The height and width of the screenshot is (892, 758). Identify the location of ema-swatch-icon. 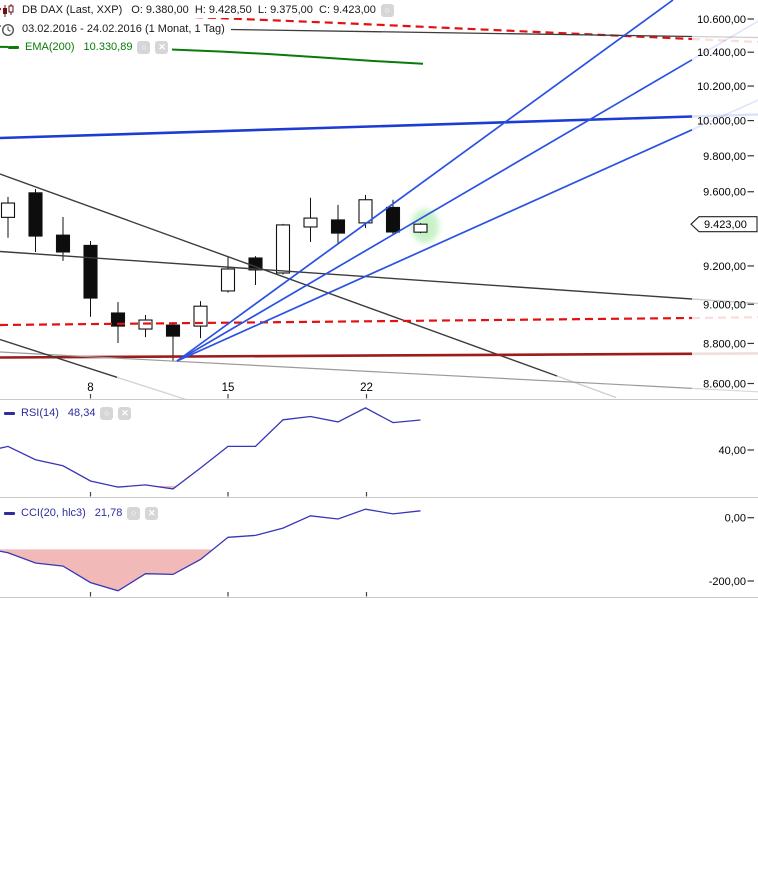
(13, 47).